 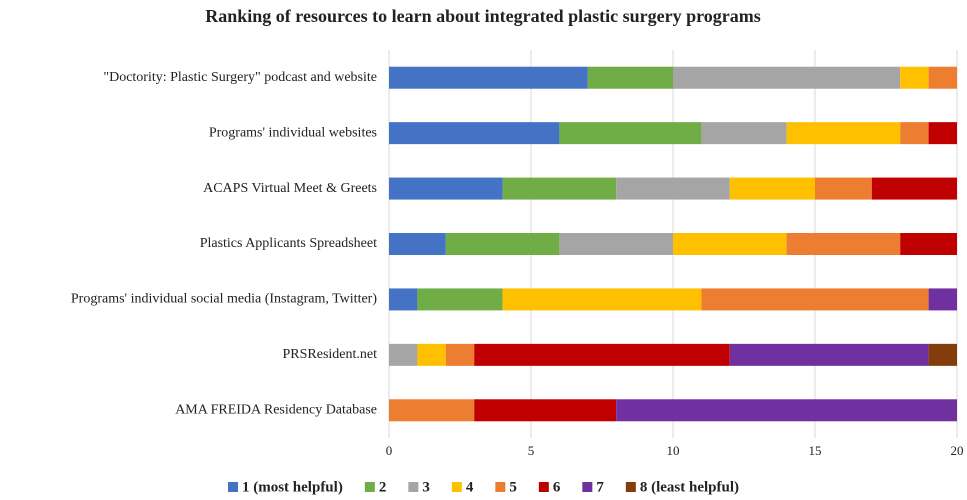 What do you see at coordinates (957, 450) in the screenshot?
I see `x-tick-label: 20` at bounding box center [957, 450].